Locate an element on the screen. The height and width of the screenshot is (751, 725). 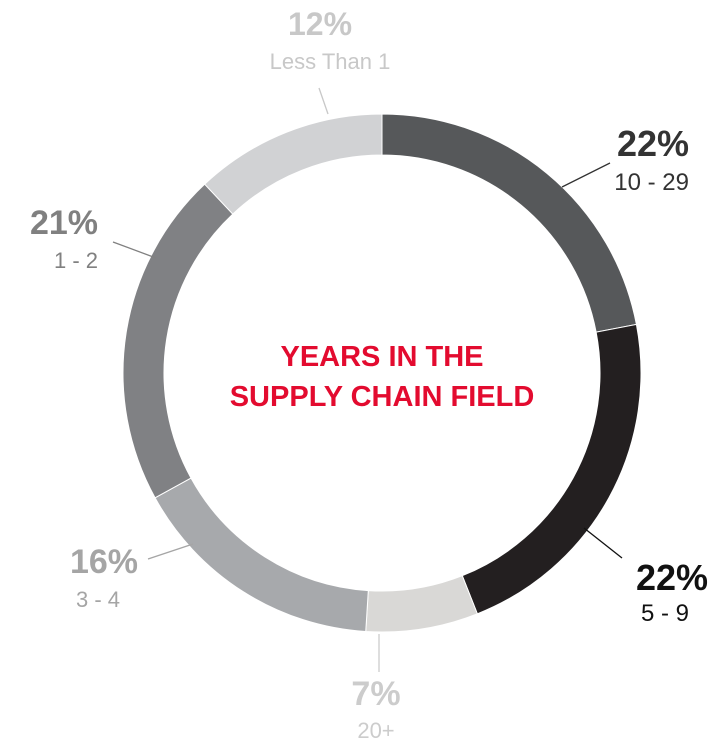
slice-percent-label-5: 21% is located at coordinates (64, 223).